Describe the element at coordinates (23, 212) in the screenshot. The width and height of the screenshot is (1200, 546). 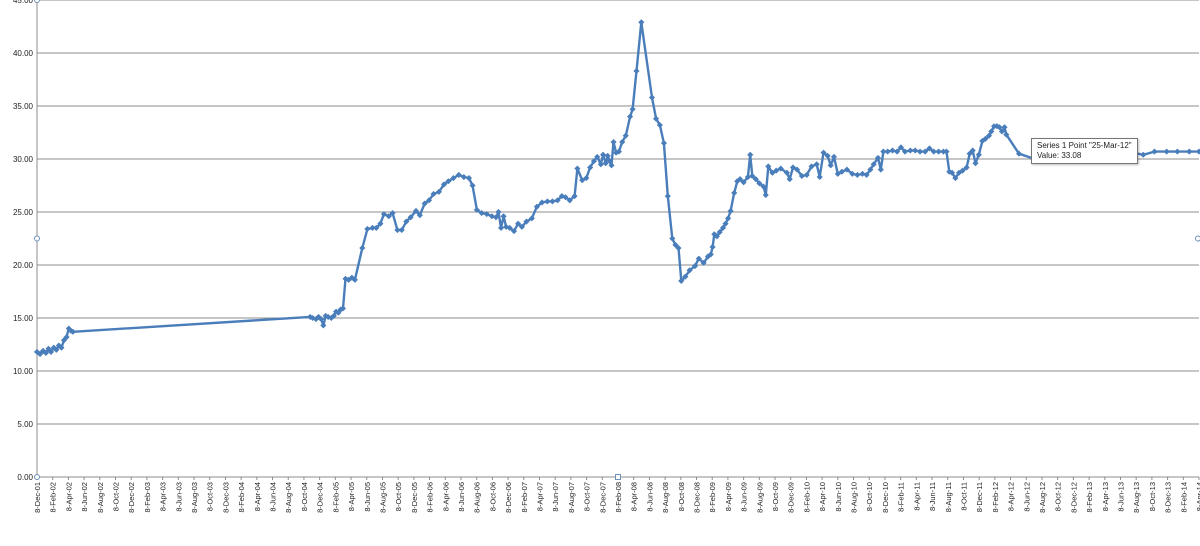
I see `y-tick-label: 25.00` at that location.